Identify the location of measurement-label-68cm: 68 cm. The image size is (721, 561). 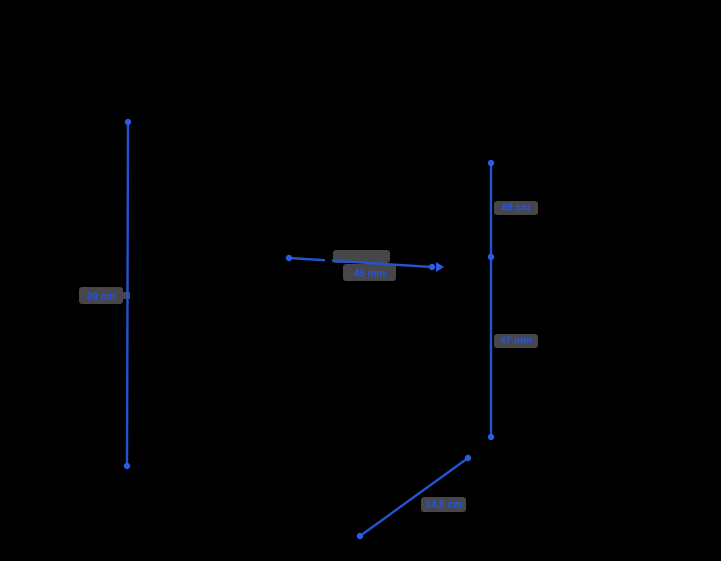
(516, 208).